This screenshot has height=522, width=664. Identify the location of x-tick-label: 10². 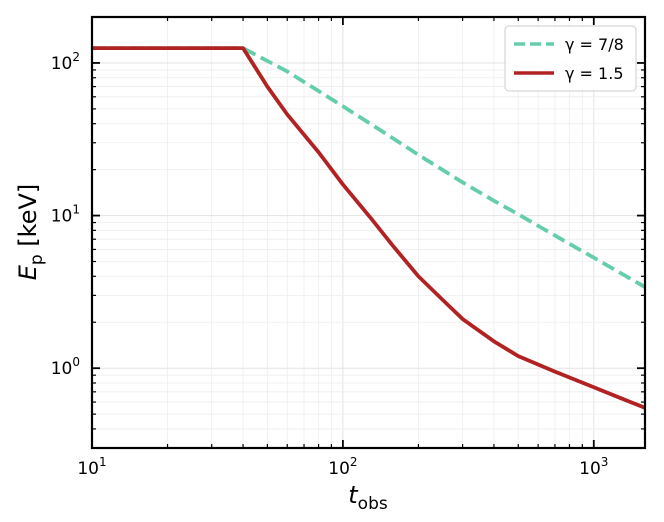
(342, 467).